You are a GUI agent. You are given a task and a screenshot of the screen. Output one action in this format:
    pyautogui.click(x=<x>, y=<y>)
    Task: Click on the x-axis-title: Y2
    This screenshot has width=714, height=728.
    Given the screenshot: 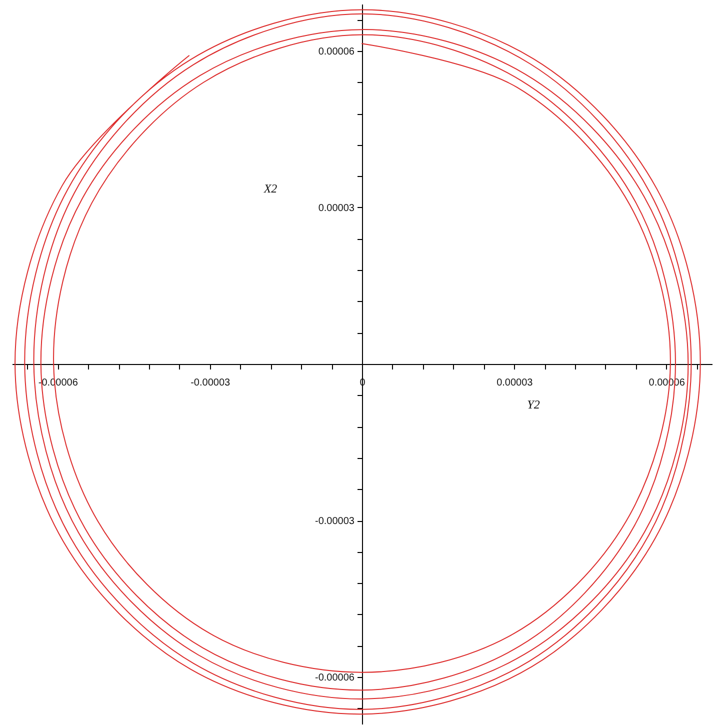 What is the action you would take?
    pyautogui.click(x=533, y=405)
    